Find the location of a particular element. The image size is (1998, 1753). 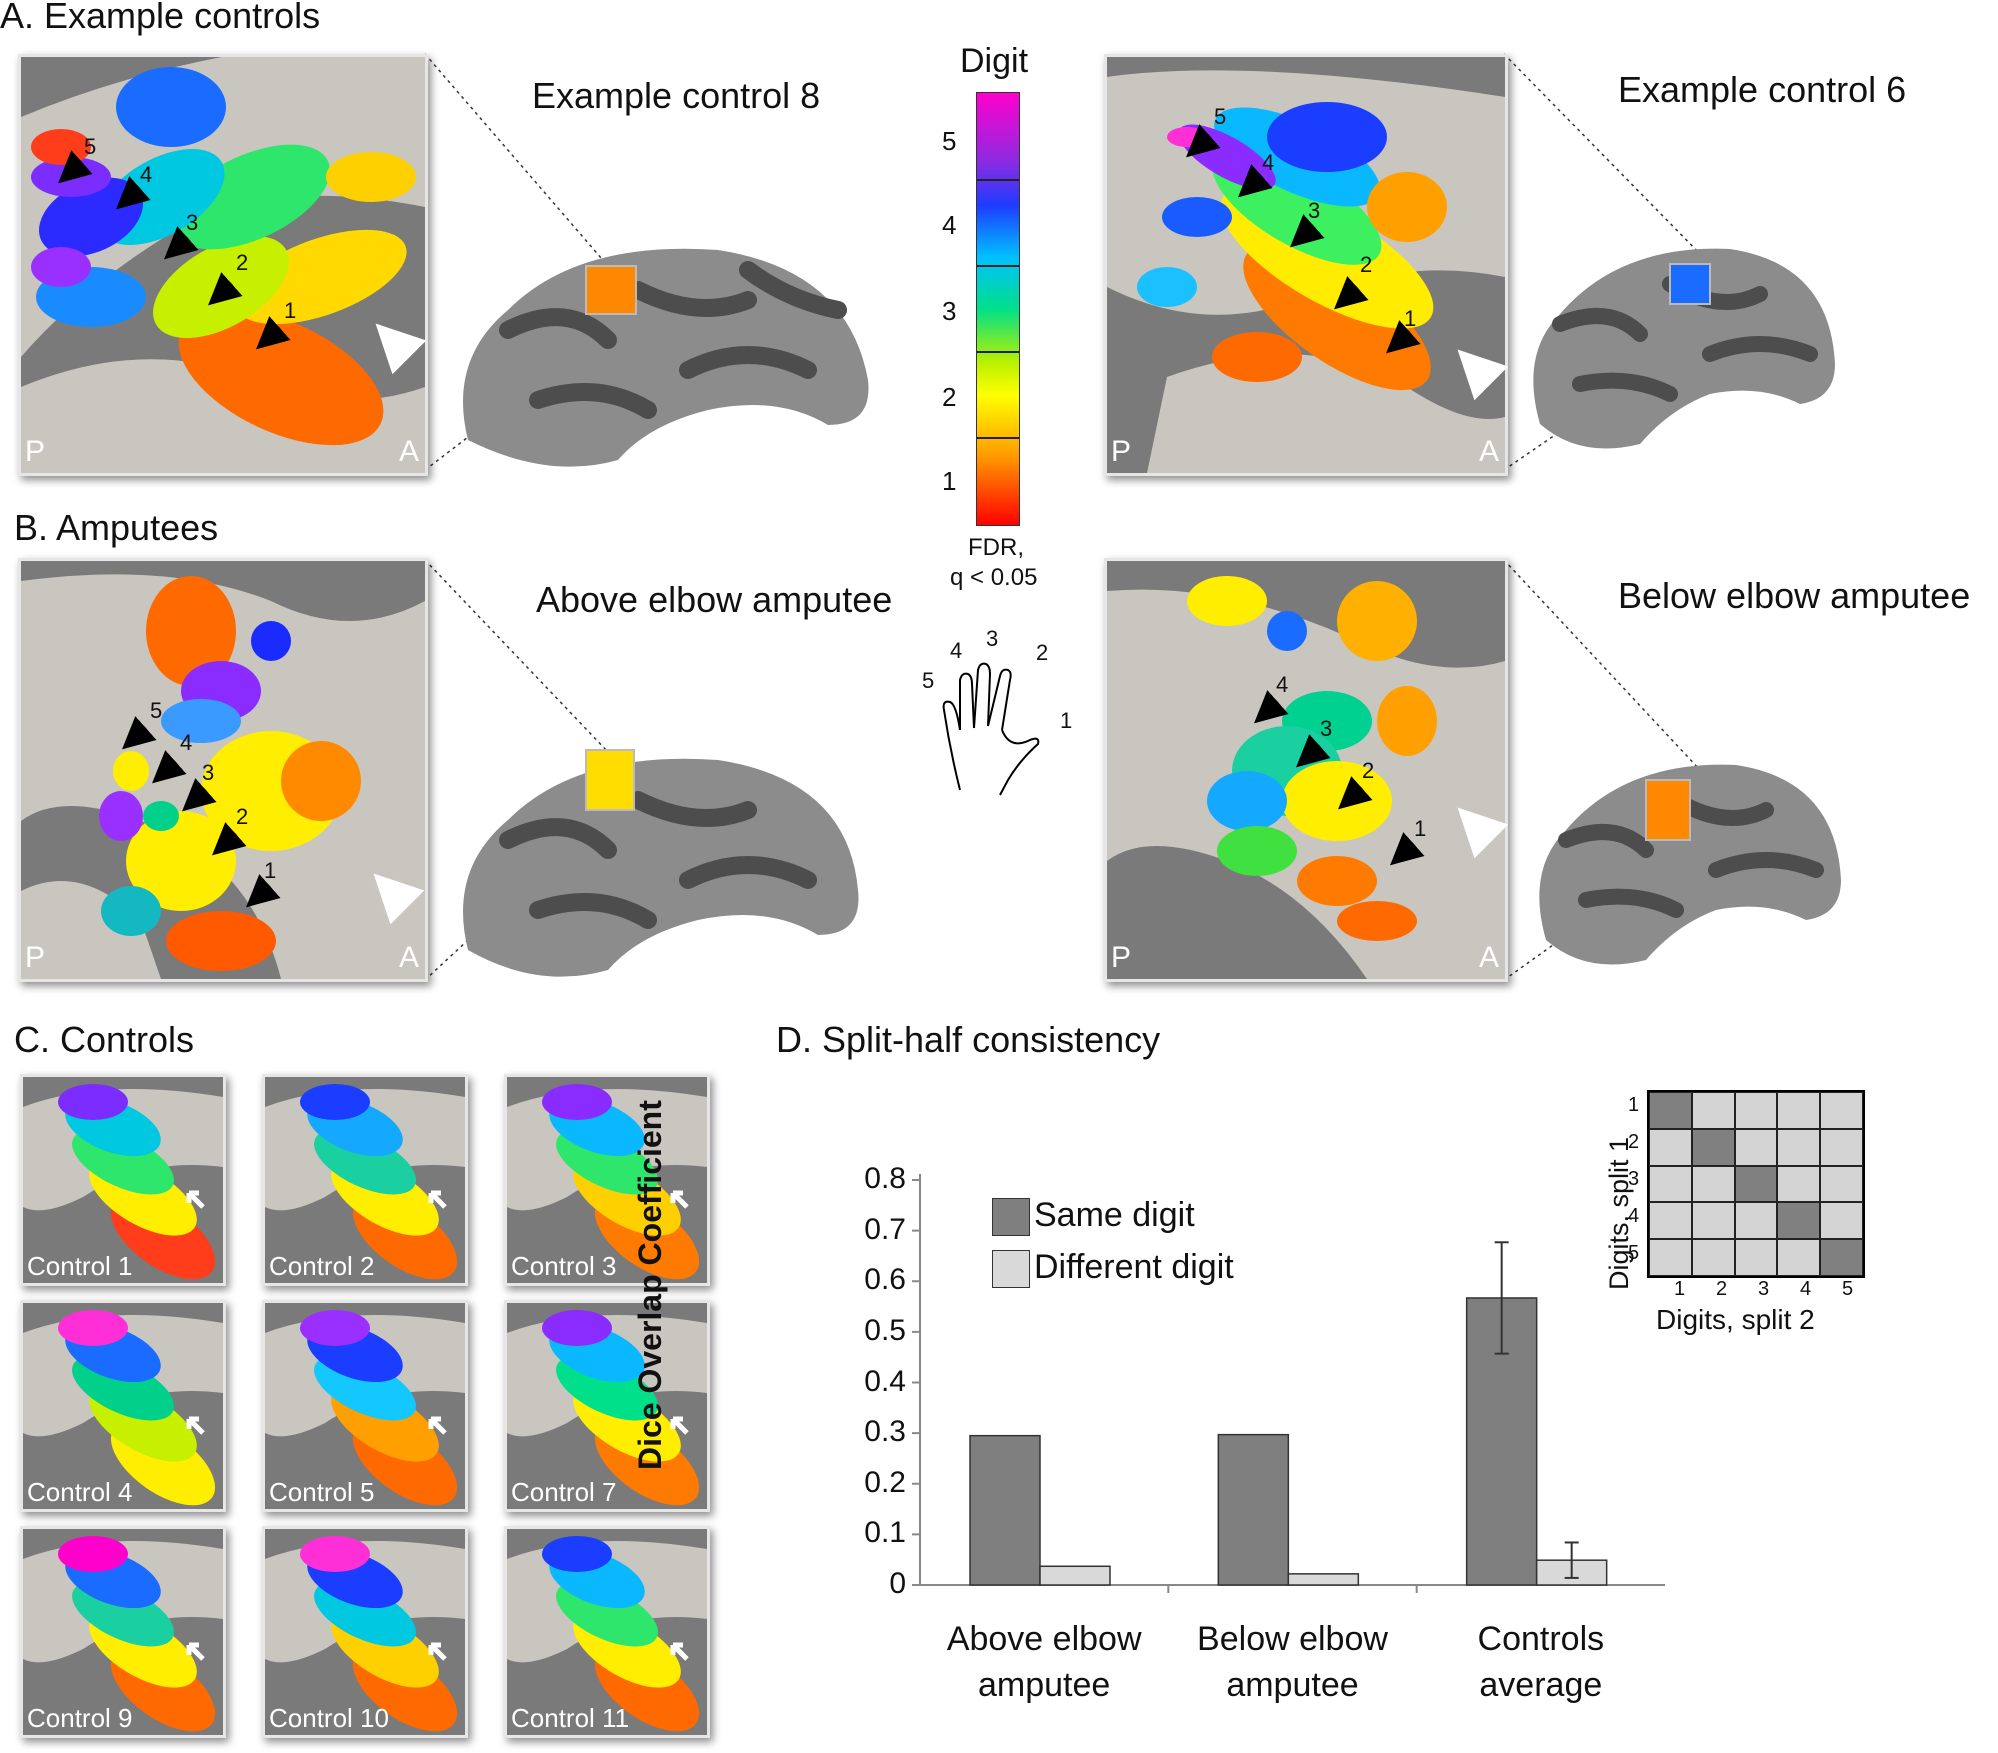

panel-c-title: C. Controls is located at coordinates (104, 1039).